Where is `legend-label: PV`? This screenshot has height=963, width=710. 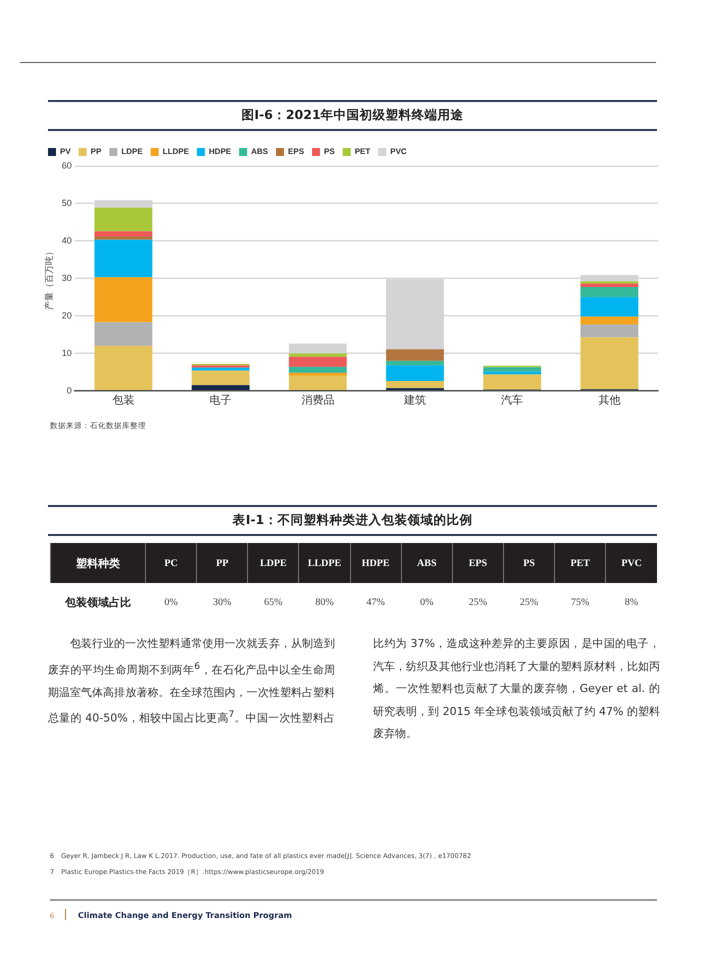 legend-label: PV is located at coordinates (66, 151).